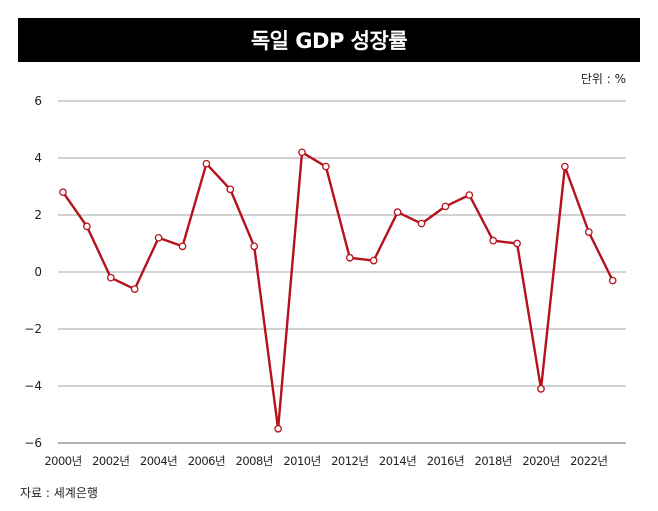 Image resolution: width=658 pixels, height=511 pixels. I want to click on x-tick-label: 2014년, so click(397, 461).